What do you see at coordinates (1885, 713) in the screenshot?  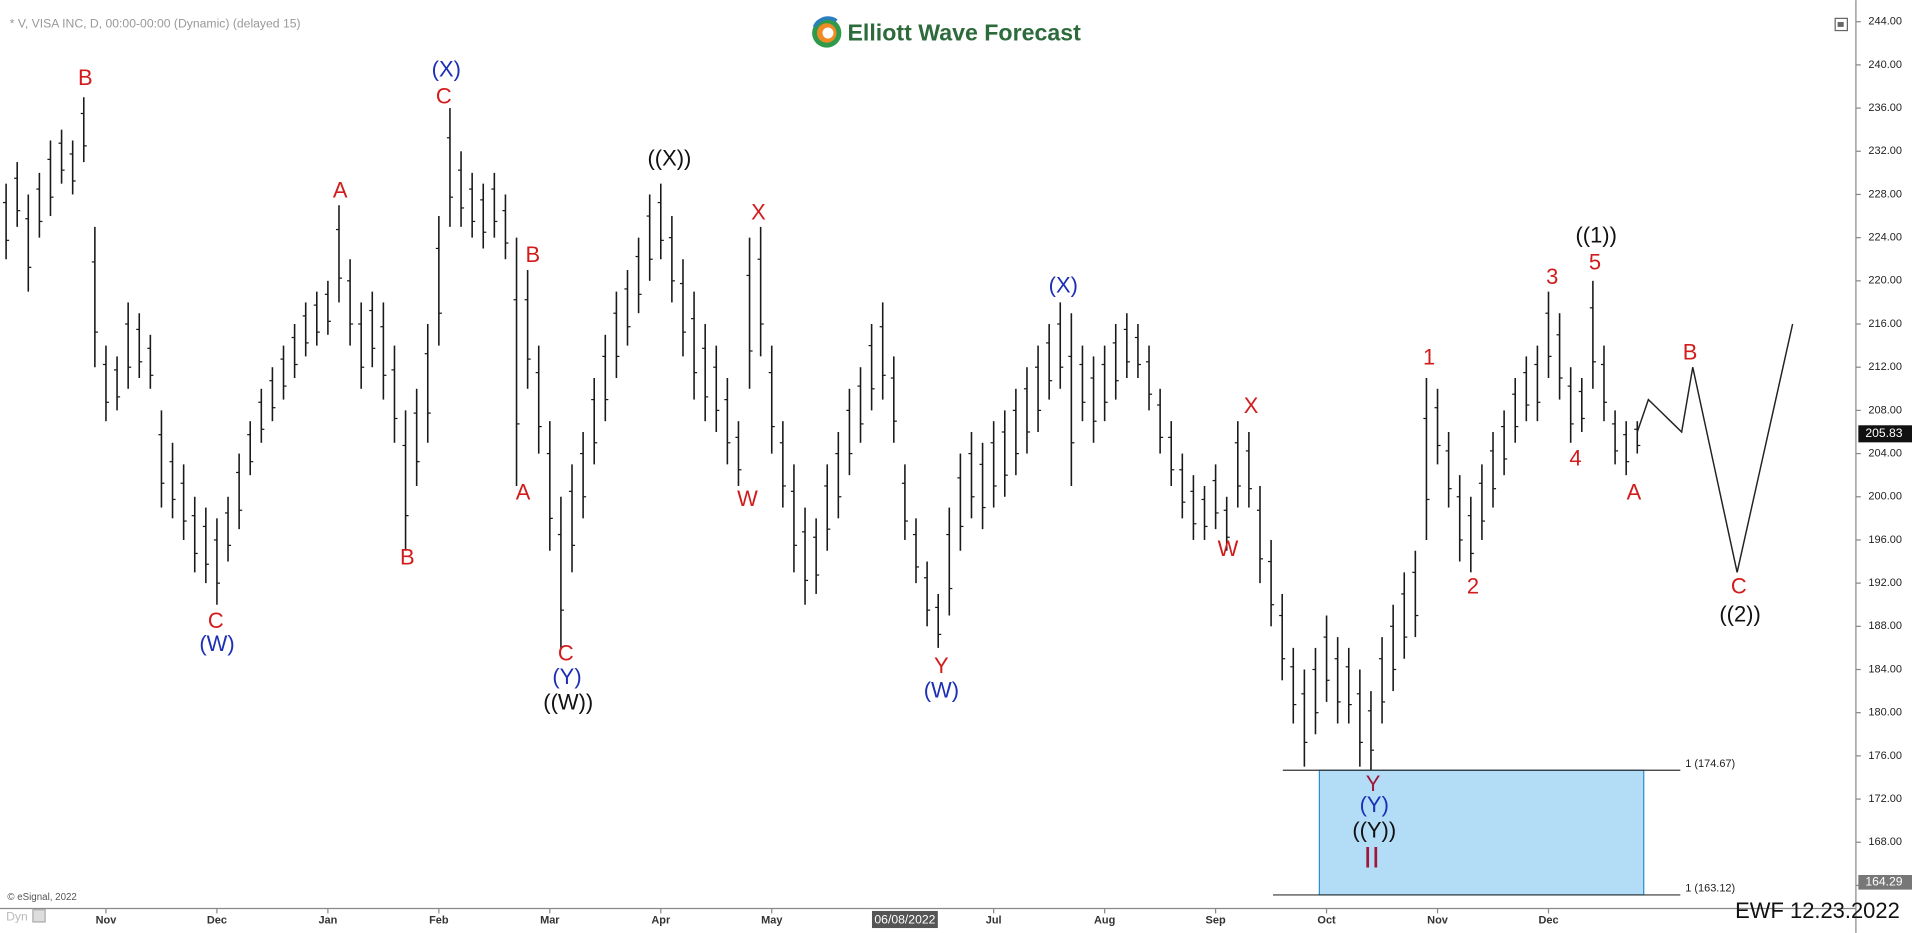 I see `y-tick-label: 180.00` at bounding box center [1885, 713].